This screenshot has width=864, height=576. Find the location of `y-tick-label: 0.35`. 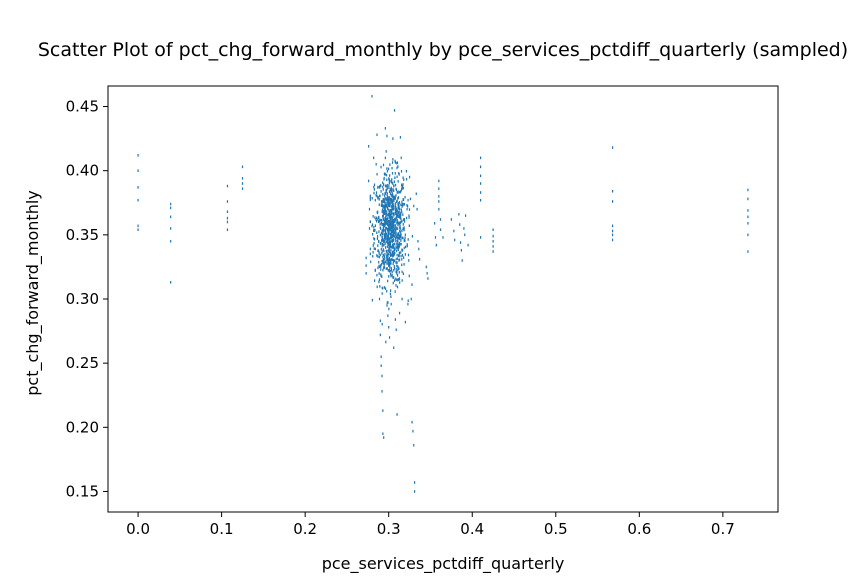

y-tick-label: 0.35 is located at coordinates (82, 235).